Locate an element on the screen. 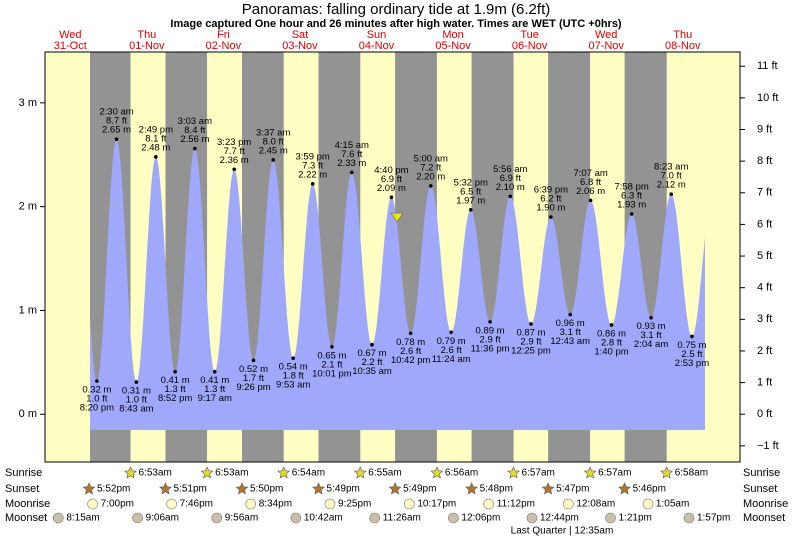 The width and height of the screenshot is (793, 537). date-label: 08-Nov is located at coordinates (683, 46).